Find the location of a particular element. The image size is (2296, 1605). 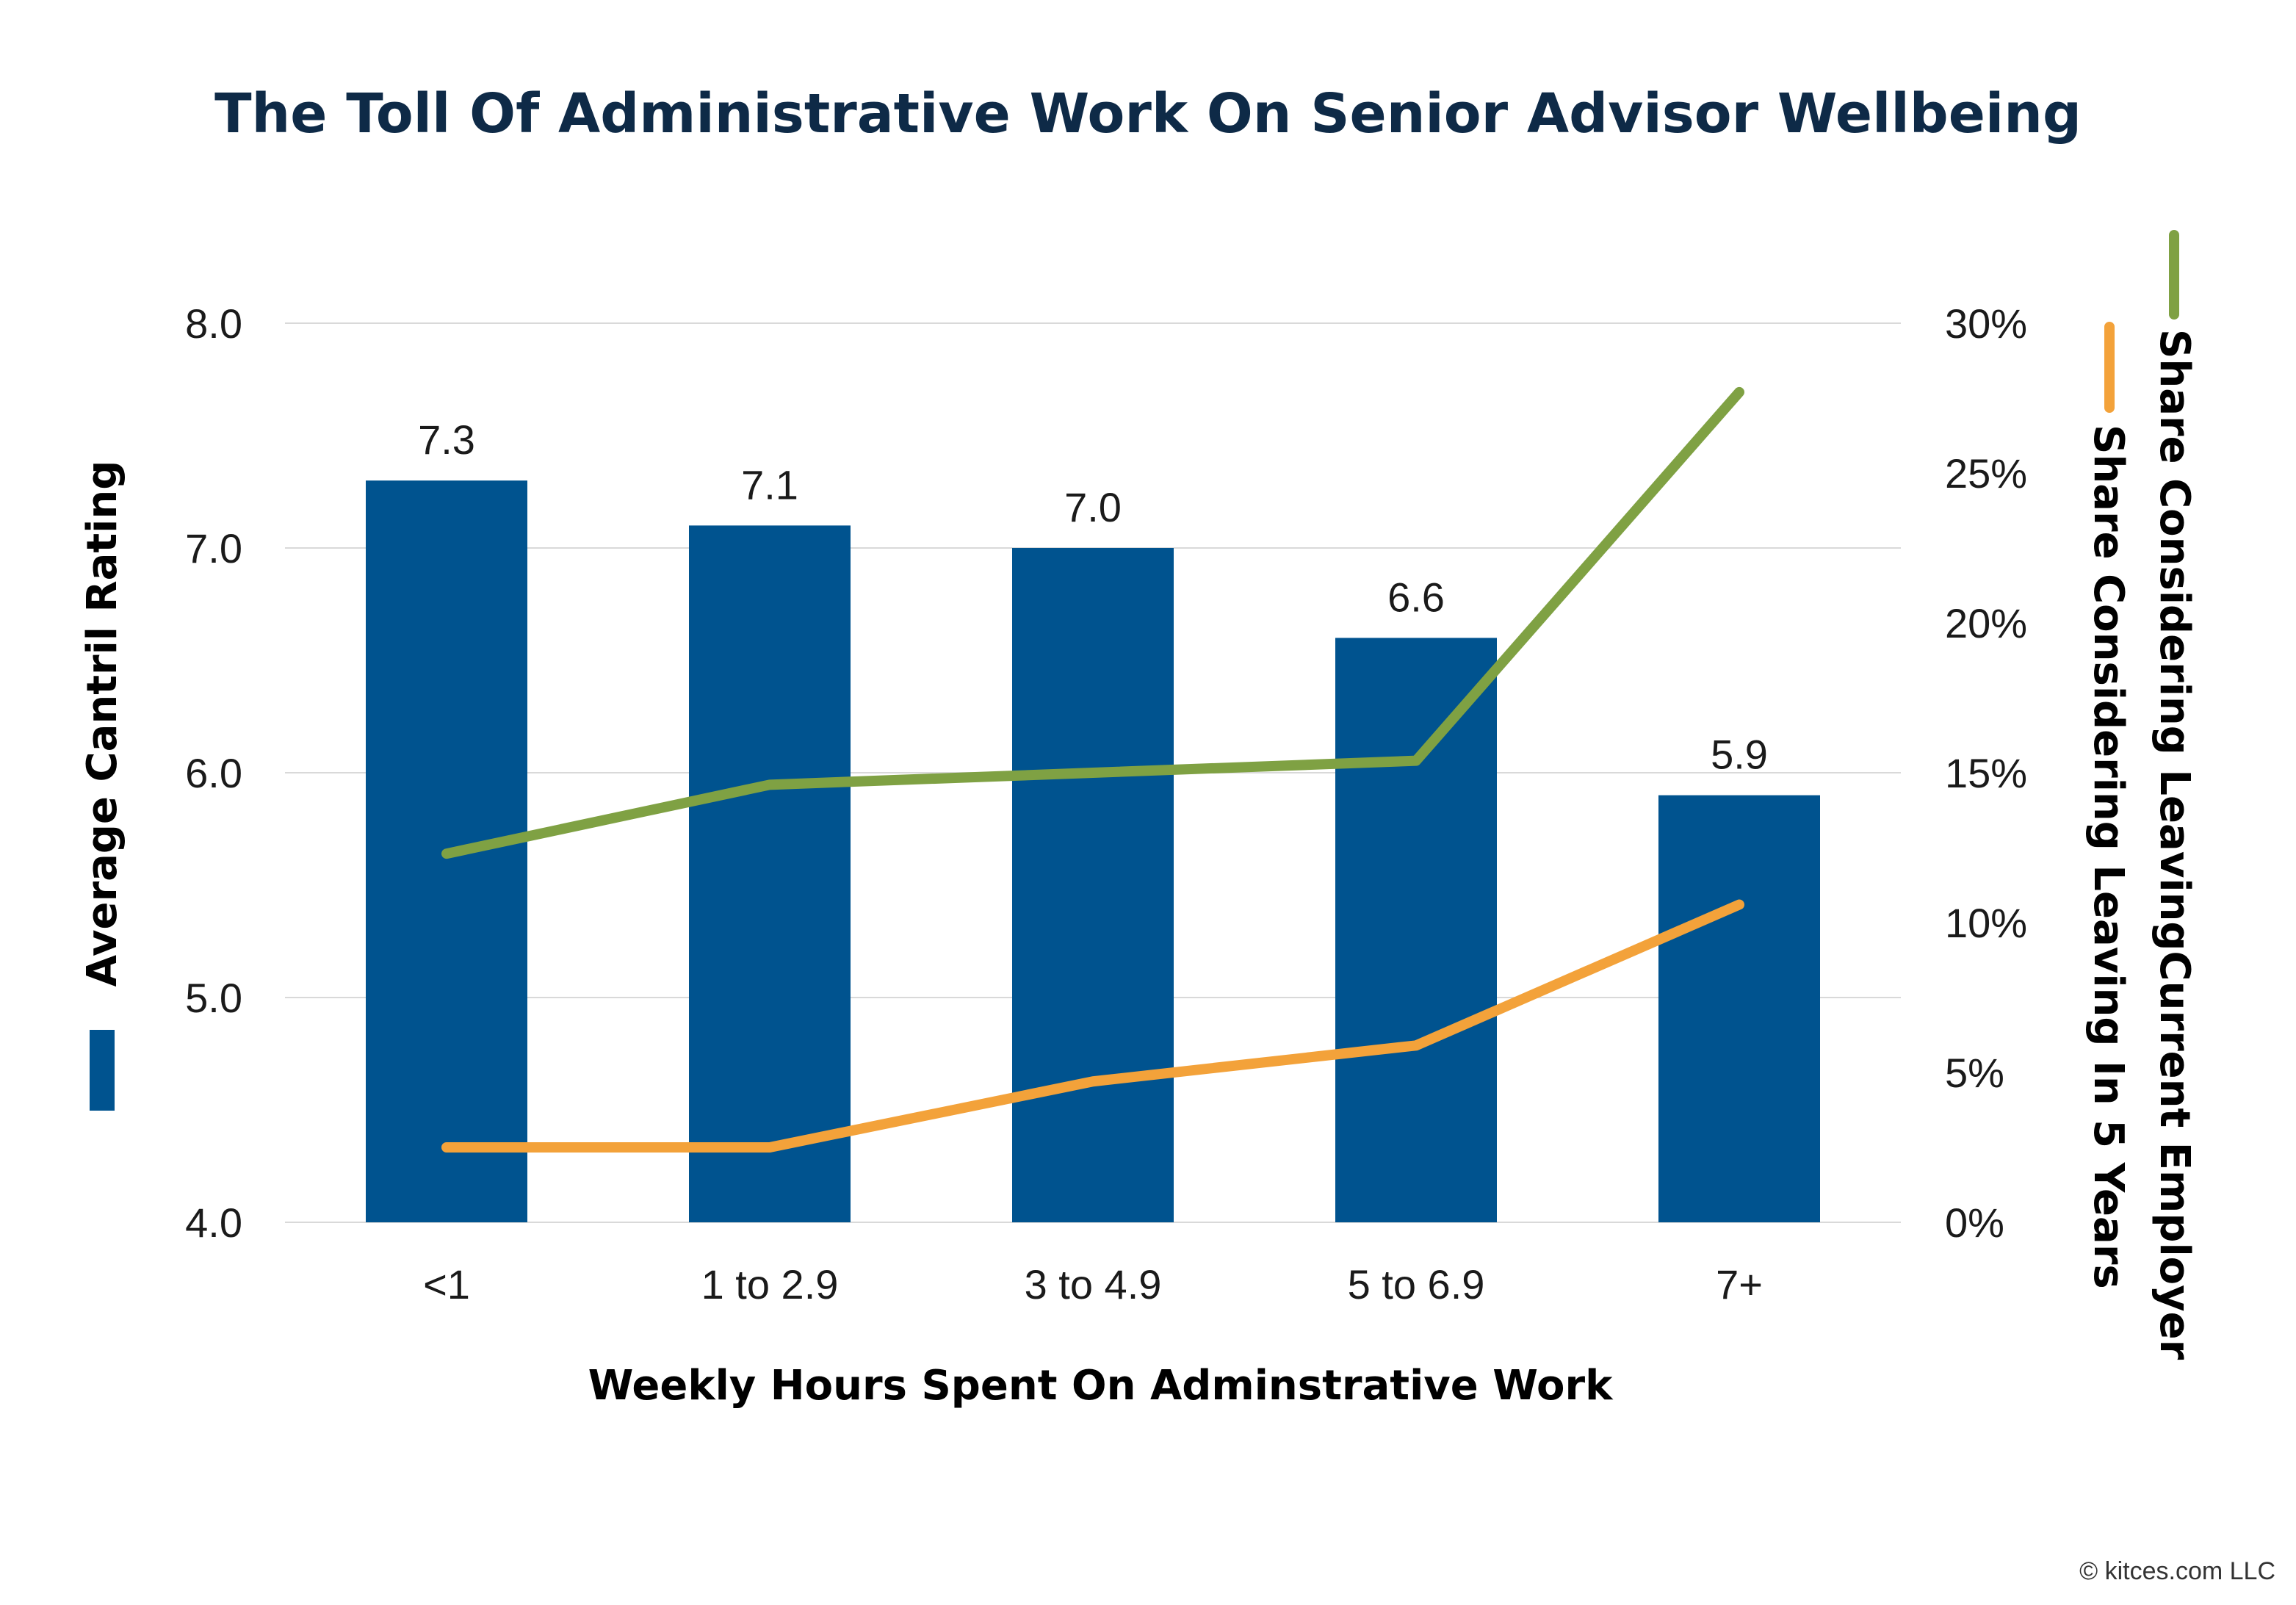

x-axis-tick-label: <1 is located at coordinates (446, 1284).